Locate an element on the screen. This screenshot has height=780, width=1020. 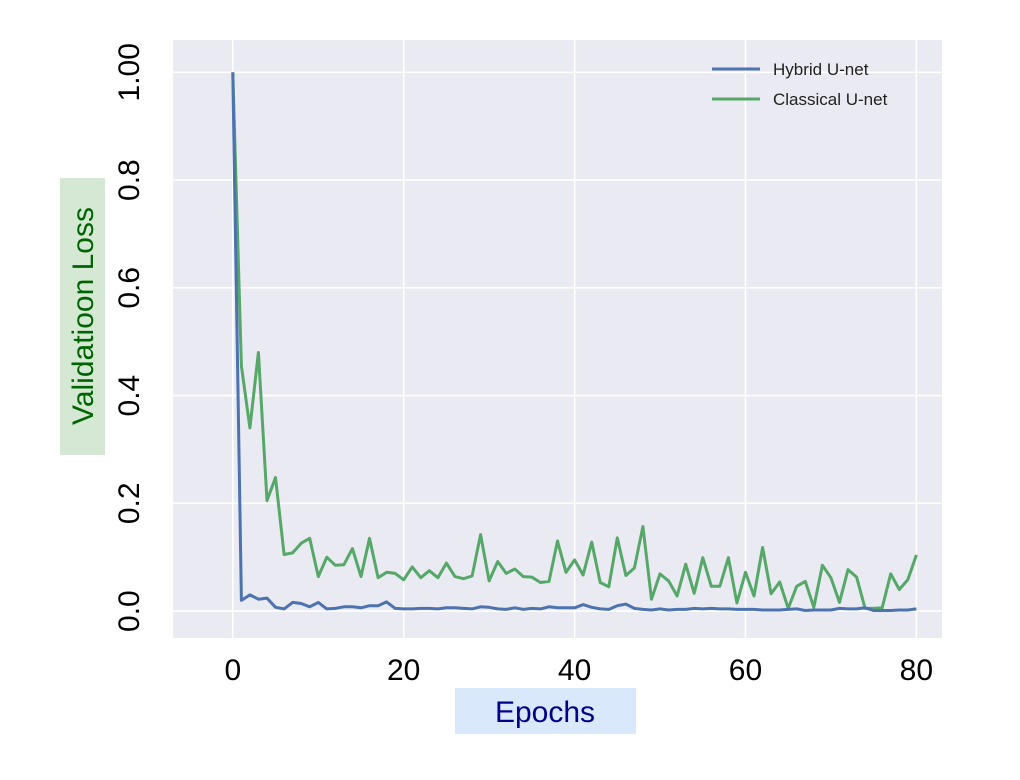
y-tick-label: 1.00 is located at coordinates (129, 72).